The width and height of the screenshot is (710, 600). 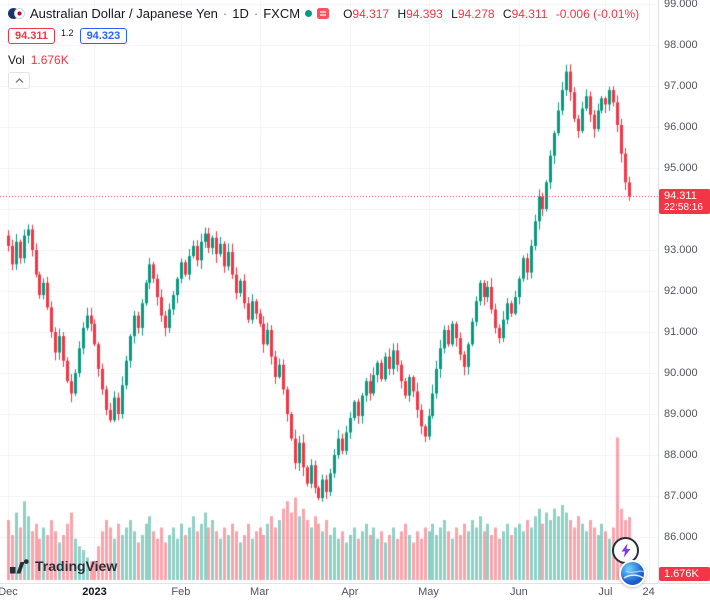 I want to click on close-label: C, so click(x=507, y=13).